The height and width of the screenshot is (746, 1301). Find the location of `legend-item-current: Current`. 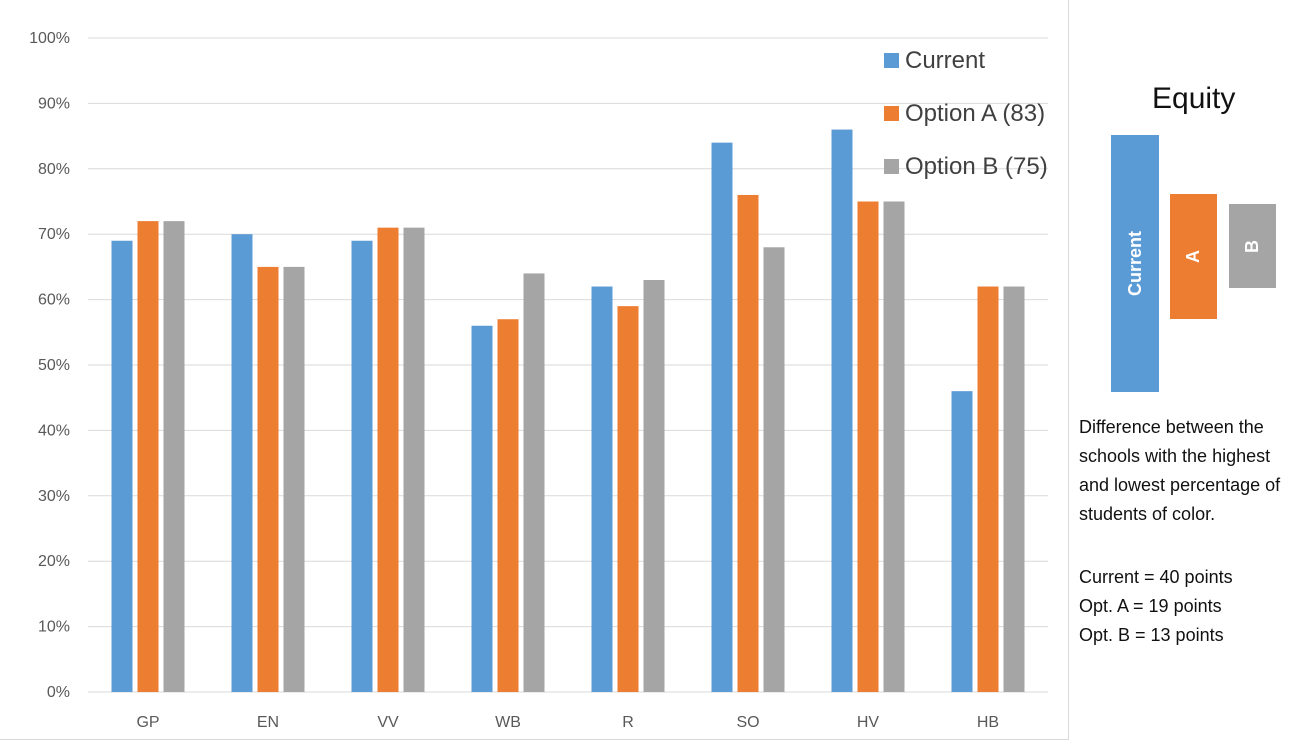

legend-item-current: Current is located at coordinates (966, 60).